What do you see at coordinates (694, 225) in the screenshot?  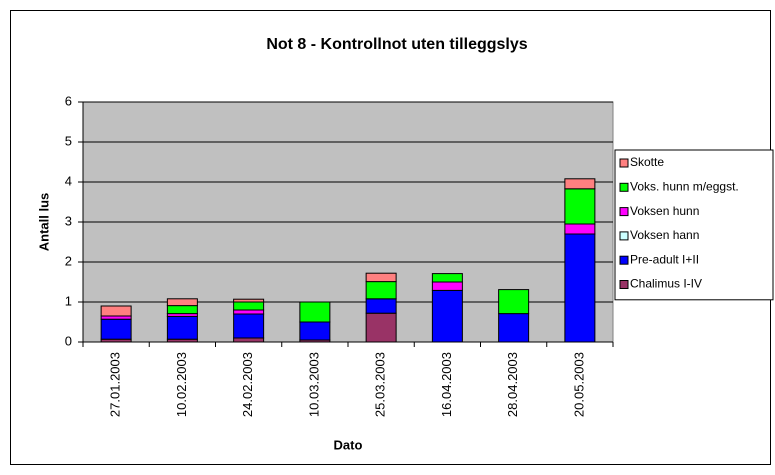 I see `legend-box` at bounding box center [694, 225].